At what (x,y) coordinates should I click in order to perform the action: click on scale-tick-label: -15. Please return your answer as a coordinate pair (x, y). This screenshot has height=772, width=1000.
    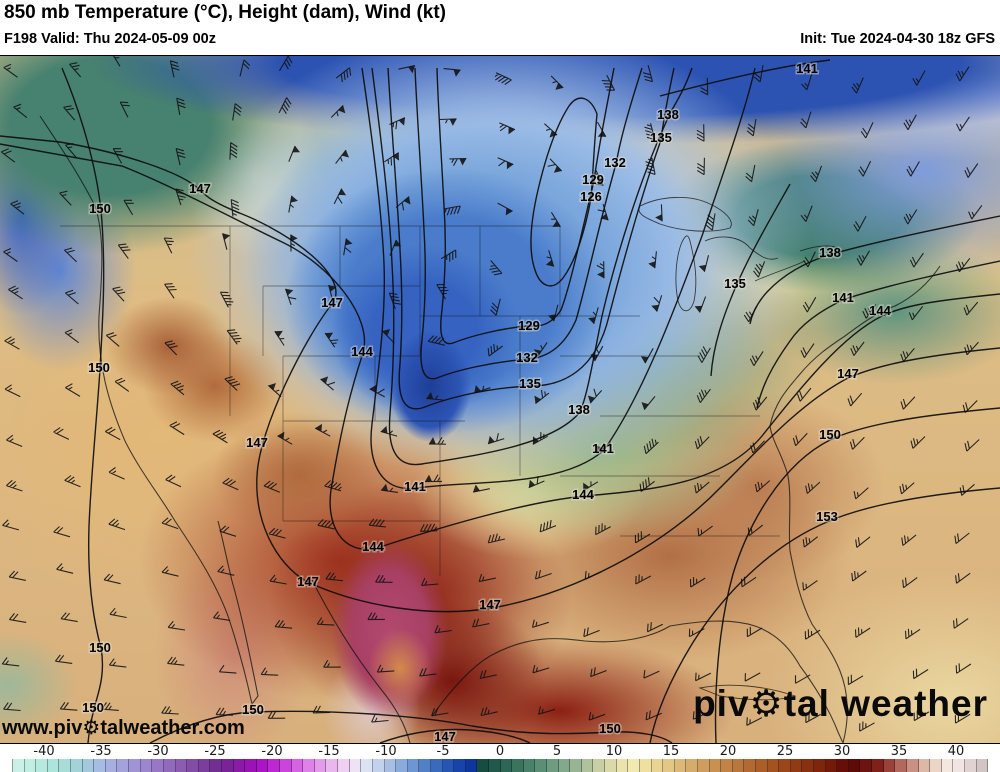
    Looking at the image, I should click on (329, 751).